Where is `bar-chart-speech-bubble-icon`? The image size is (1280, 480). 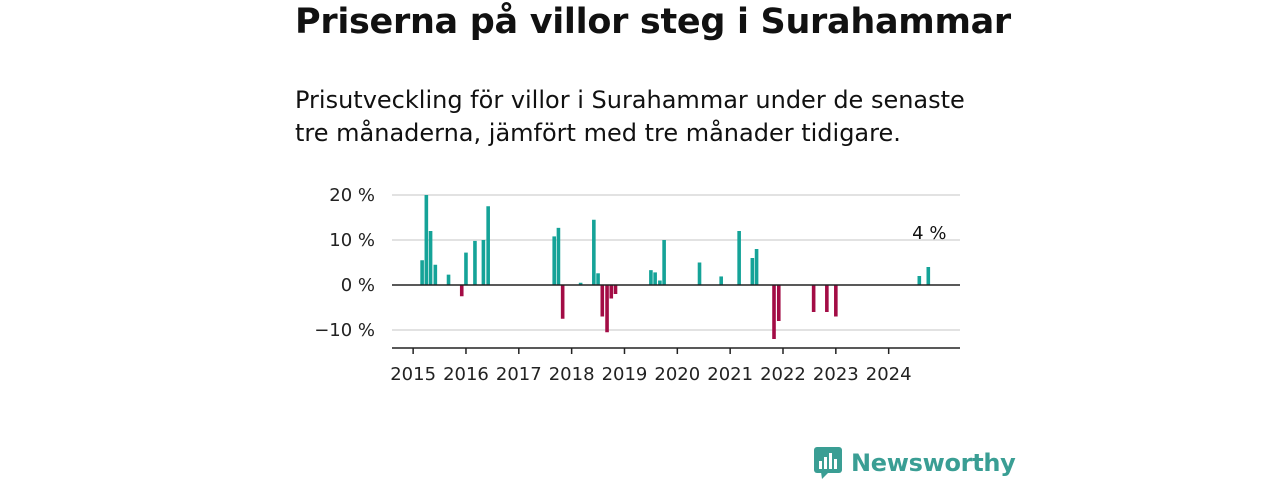 bar-chart-speech-bubble-icon is located at coordinates (828, 463).